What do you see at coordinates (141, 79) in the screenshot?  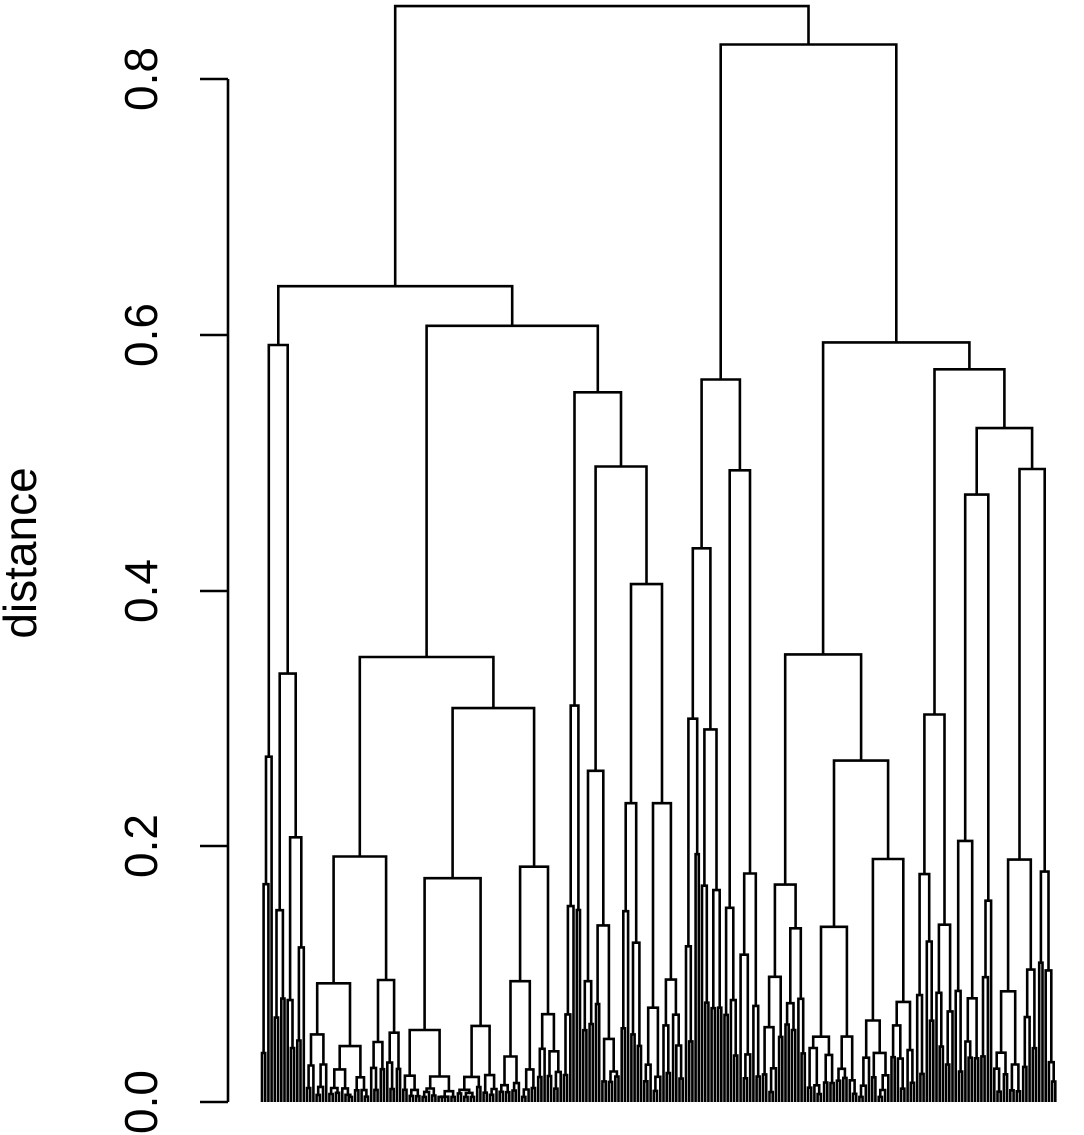 I see `y-tick-label-4: 0.8` at bounding box center [141, 79].